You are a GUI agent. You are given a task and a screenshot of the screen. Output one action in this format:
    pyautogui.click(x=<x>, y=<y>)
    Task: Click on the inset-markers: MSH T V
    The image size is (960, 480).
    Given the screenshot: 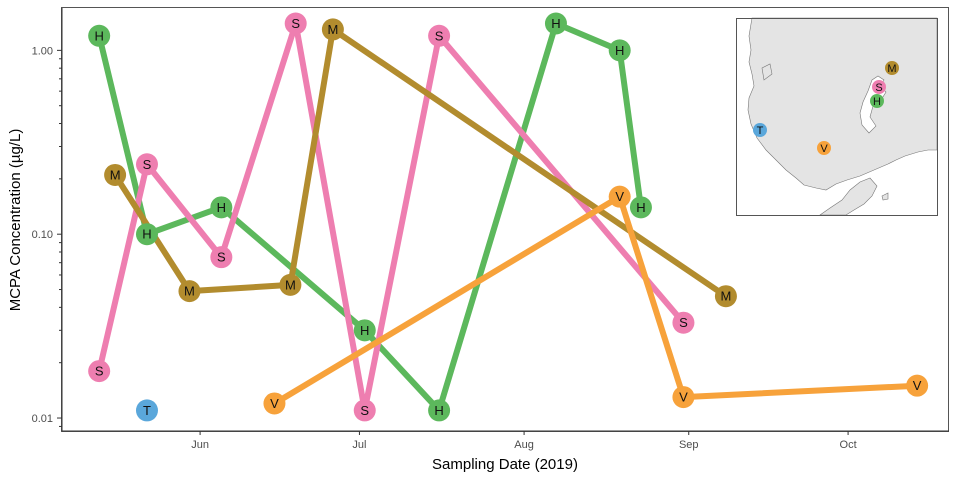 What is the action you would take?
    pyautogui.click(x=826, y=108)
    